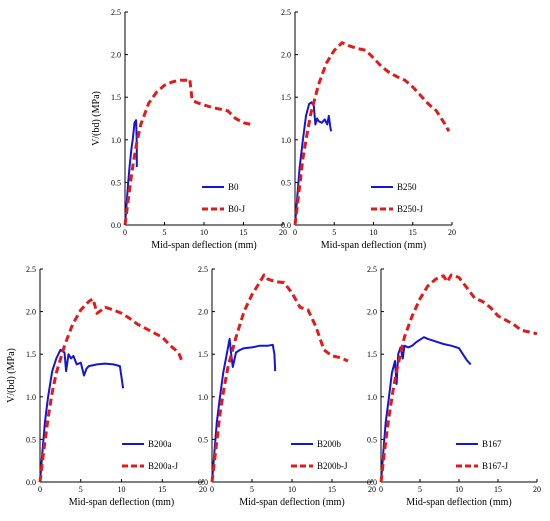 The image size is (550, 521). Describe the element at coordinates (163, 466) in the screenshot. I see `legend-label: B200a-J` at that location.